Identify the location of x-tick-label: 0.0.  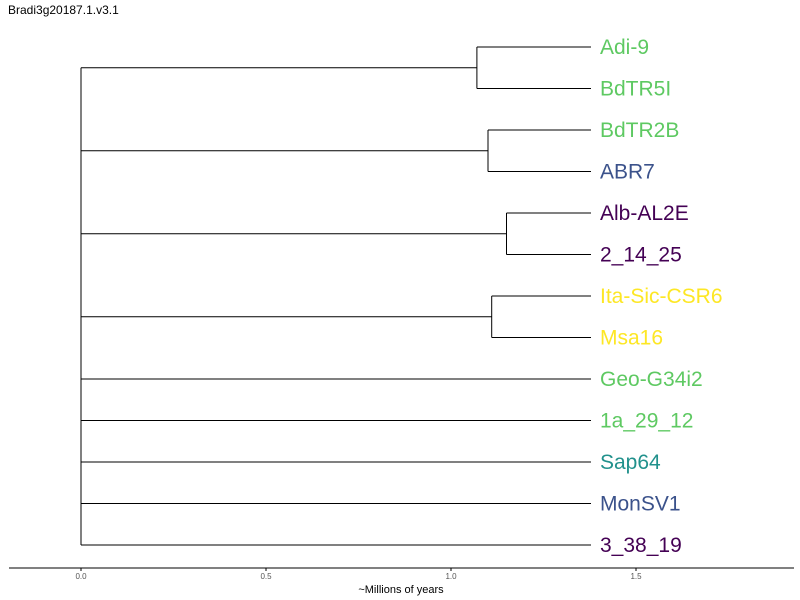
(81, 576).